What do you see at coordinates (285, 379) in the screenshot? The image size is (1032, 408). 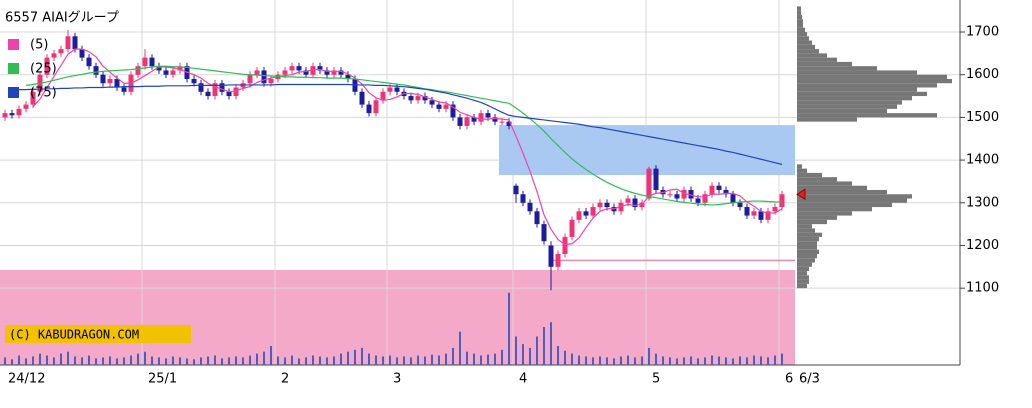 I see `x-tick-label: 2` at bounding box center [285, 379].